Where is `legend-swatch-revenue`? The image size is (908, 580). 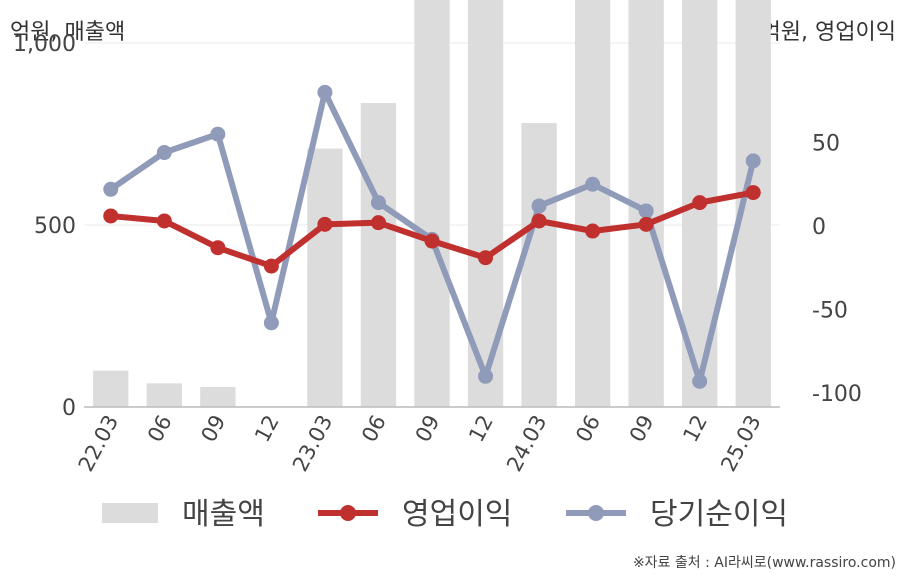
legend-swatch-revenue is located at coordinates (130, 513).